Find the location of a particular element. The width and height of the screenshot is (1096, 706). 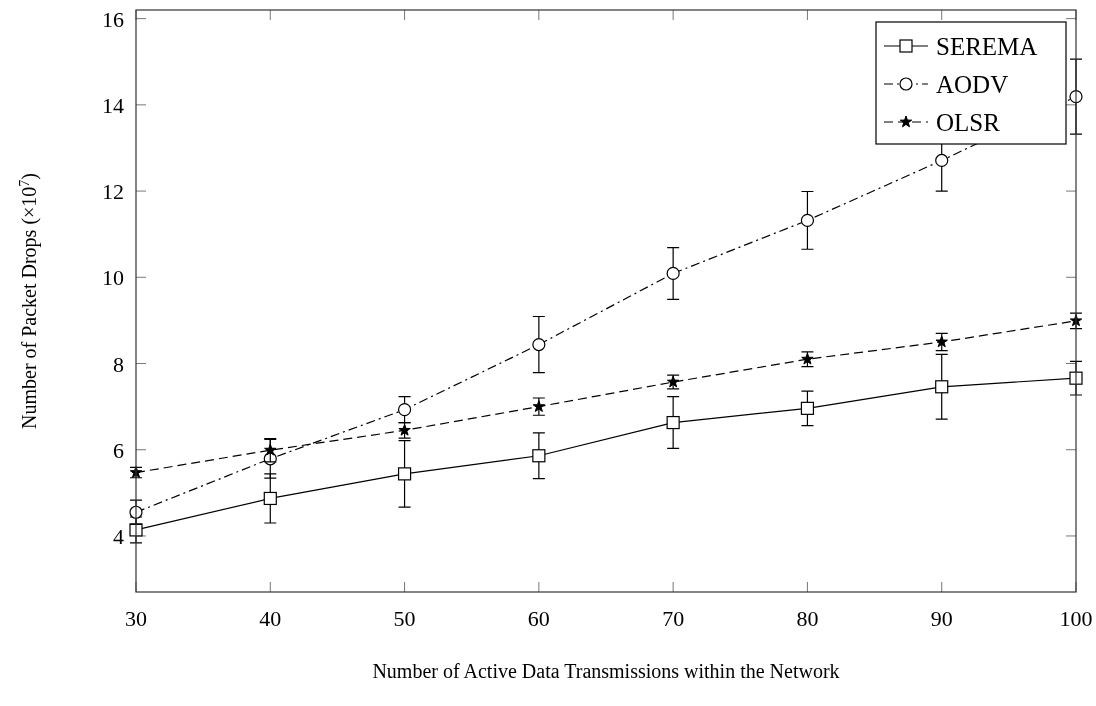

x-tick-label: 50 is located at coordinates (404, 618).